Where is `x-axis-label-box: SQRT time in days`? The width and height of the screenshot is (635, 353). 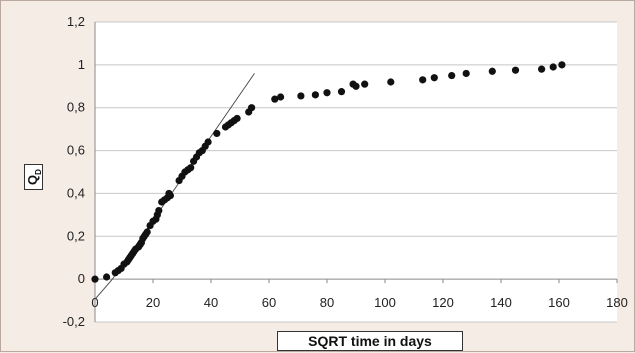
x-axis-label-box: SQRT time in days is located at coordinates (370, 341).